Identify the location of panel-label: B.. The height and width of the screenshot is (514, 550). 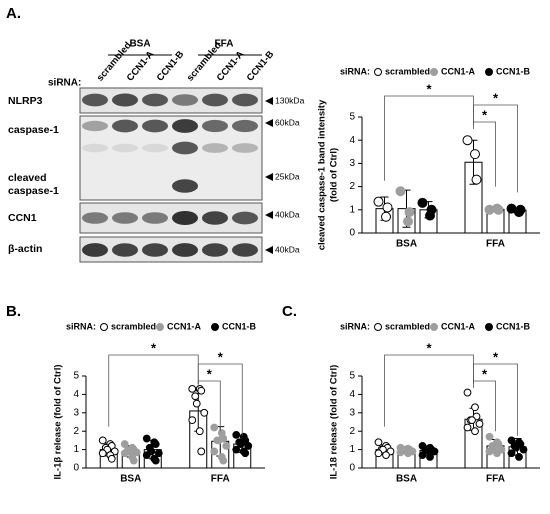
(13, 311).